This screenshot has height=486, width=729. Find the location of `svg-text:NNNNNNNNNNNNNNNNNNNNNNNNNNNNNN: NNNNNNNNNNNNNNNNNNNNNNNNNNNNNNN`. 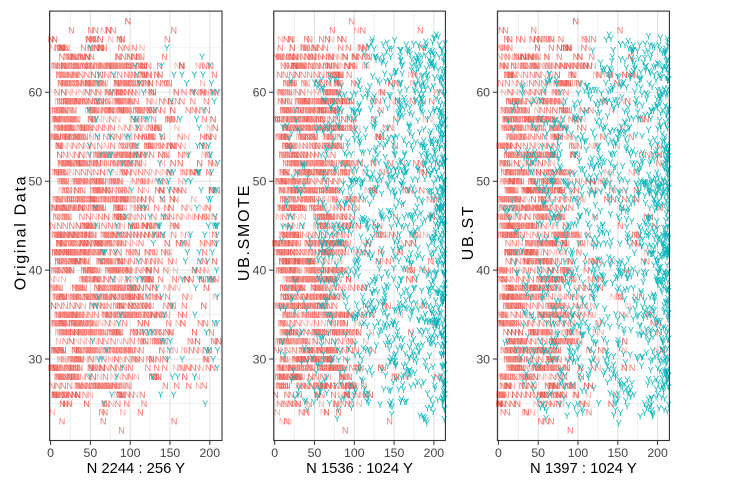

svg-text:NNNNNNNNNNNNNNNNNNNNNNNNNNNNNN: NNNNNNNNNNNNNNNNNNNNNNNNNNNNNNN is located at coordinates (116, 84).